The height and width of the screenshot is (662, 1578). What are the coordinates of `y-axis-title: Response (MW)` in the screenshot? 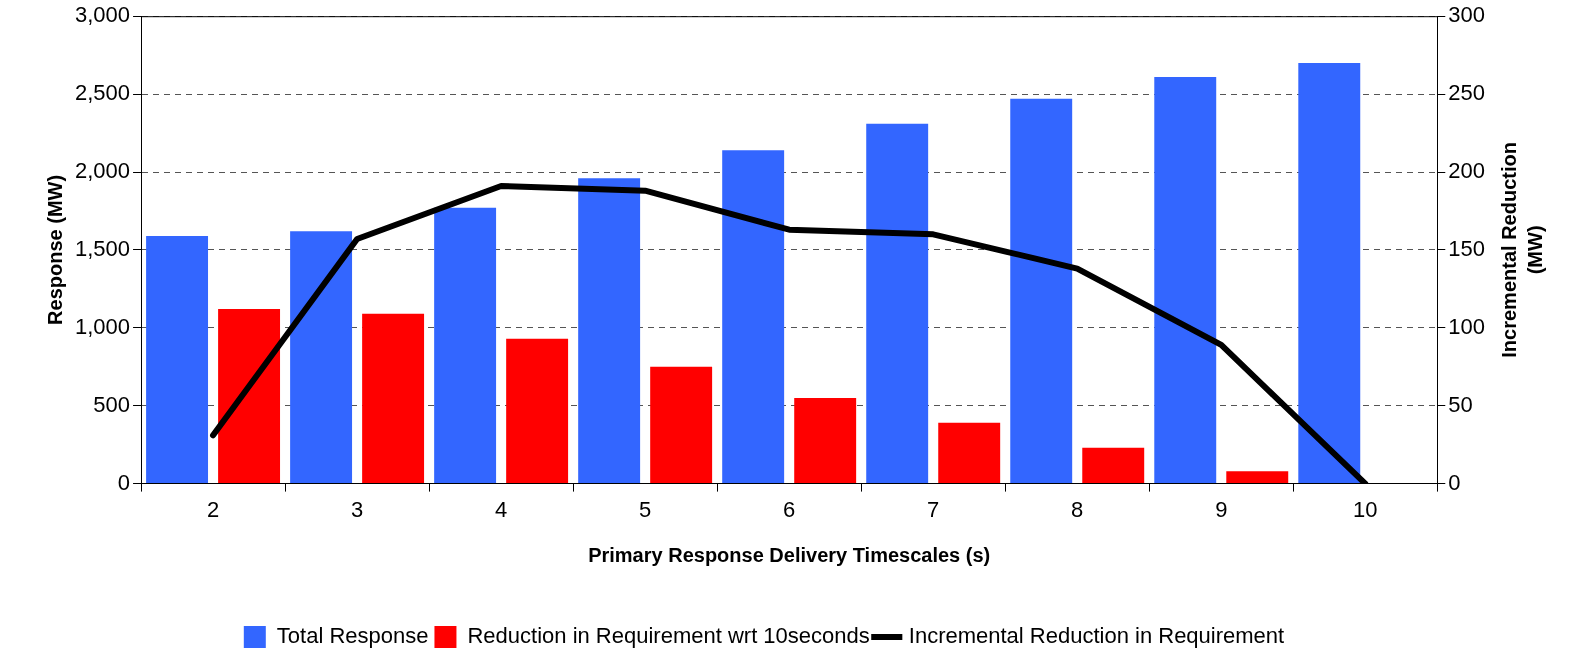 It's located at (54, 249).